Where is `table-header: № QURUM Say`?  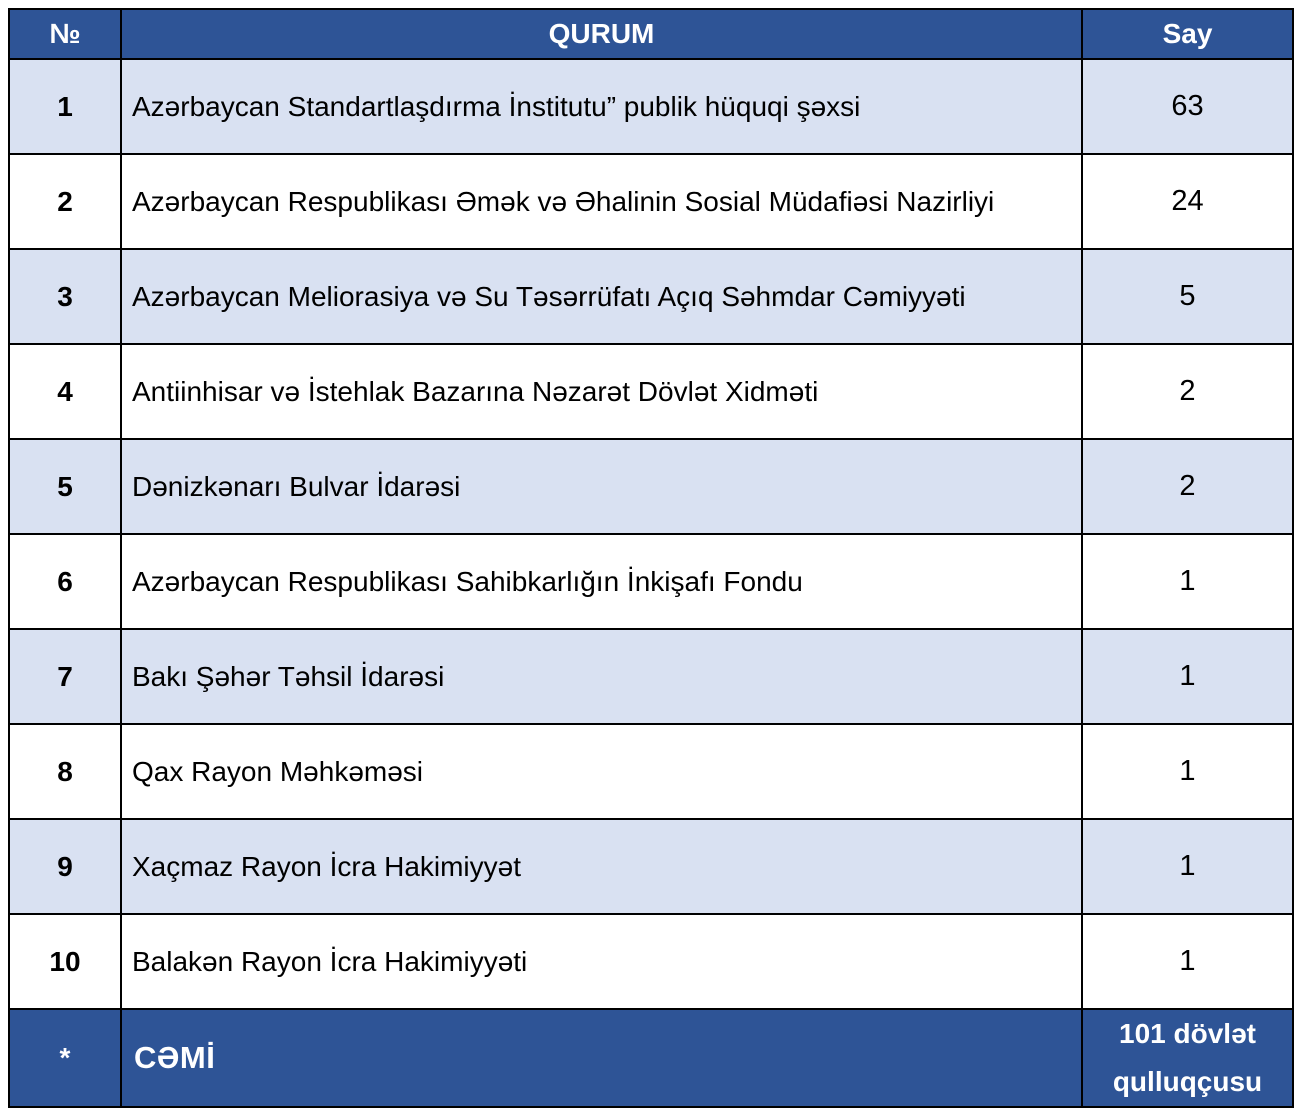 table-header: № QURUM Say is located at coordinates (651, 34).